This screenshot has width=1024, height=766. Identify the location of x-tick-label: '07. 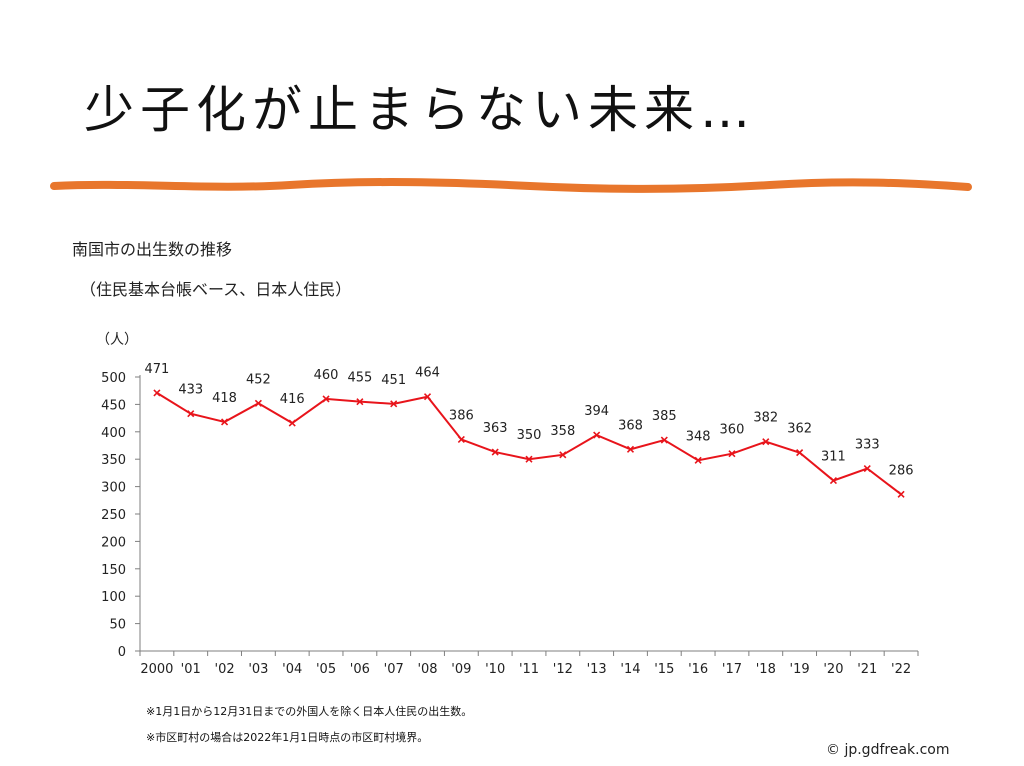
(394, 669).